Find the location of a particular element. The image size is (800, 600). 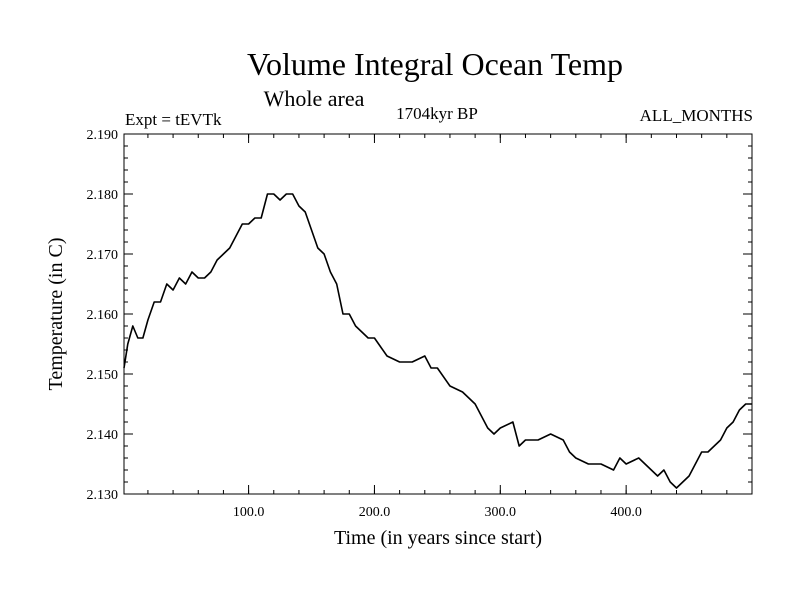

y-tick-label: 2.140 is located at coordinates (103, 435).